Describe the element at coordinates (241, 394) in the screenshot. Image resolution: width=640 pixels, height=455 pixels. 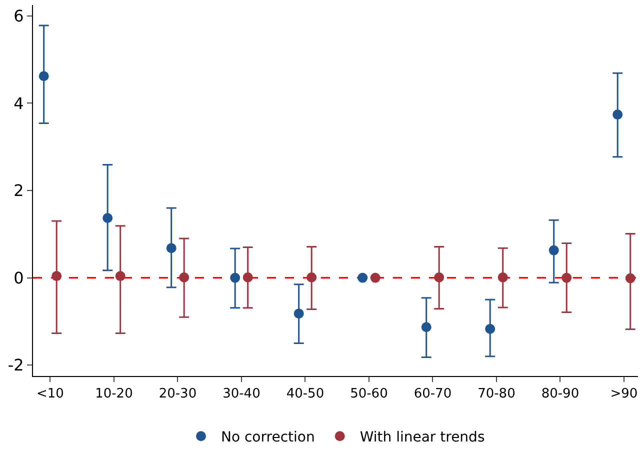
I see `x-tick-label: 30-40` at that location.